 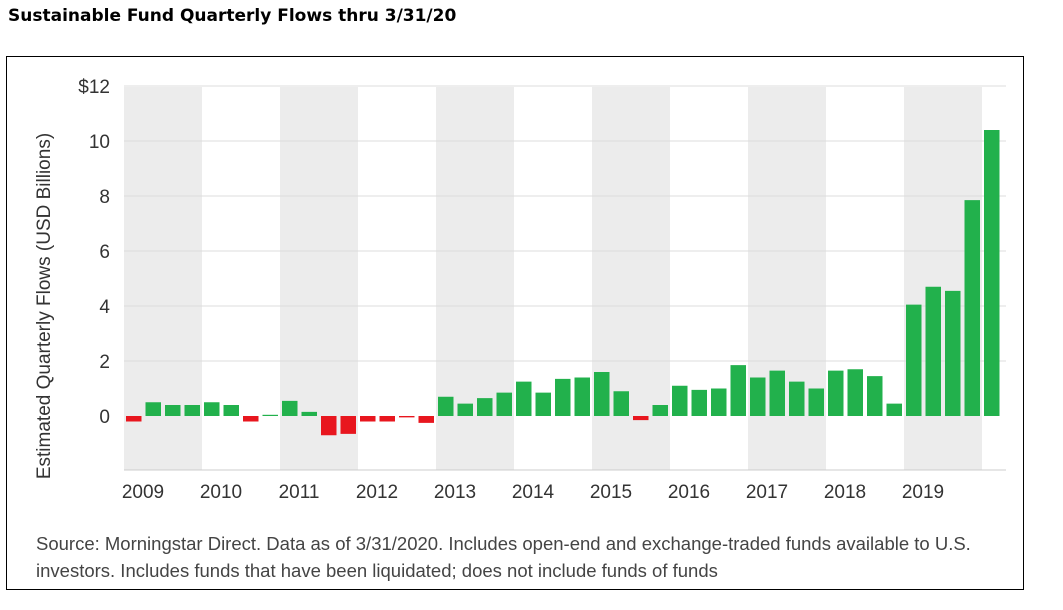 I want to click on bar-2019Q3, so click(x=953, y=353).